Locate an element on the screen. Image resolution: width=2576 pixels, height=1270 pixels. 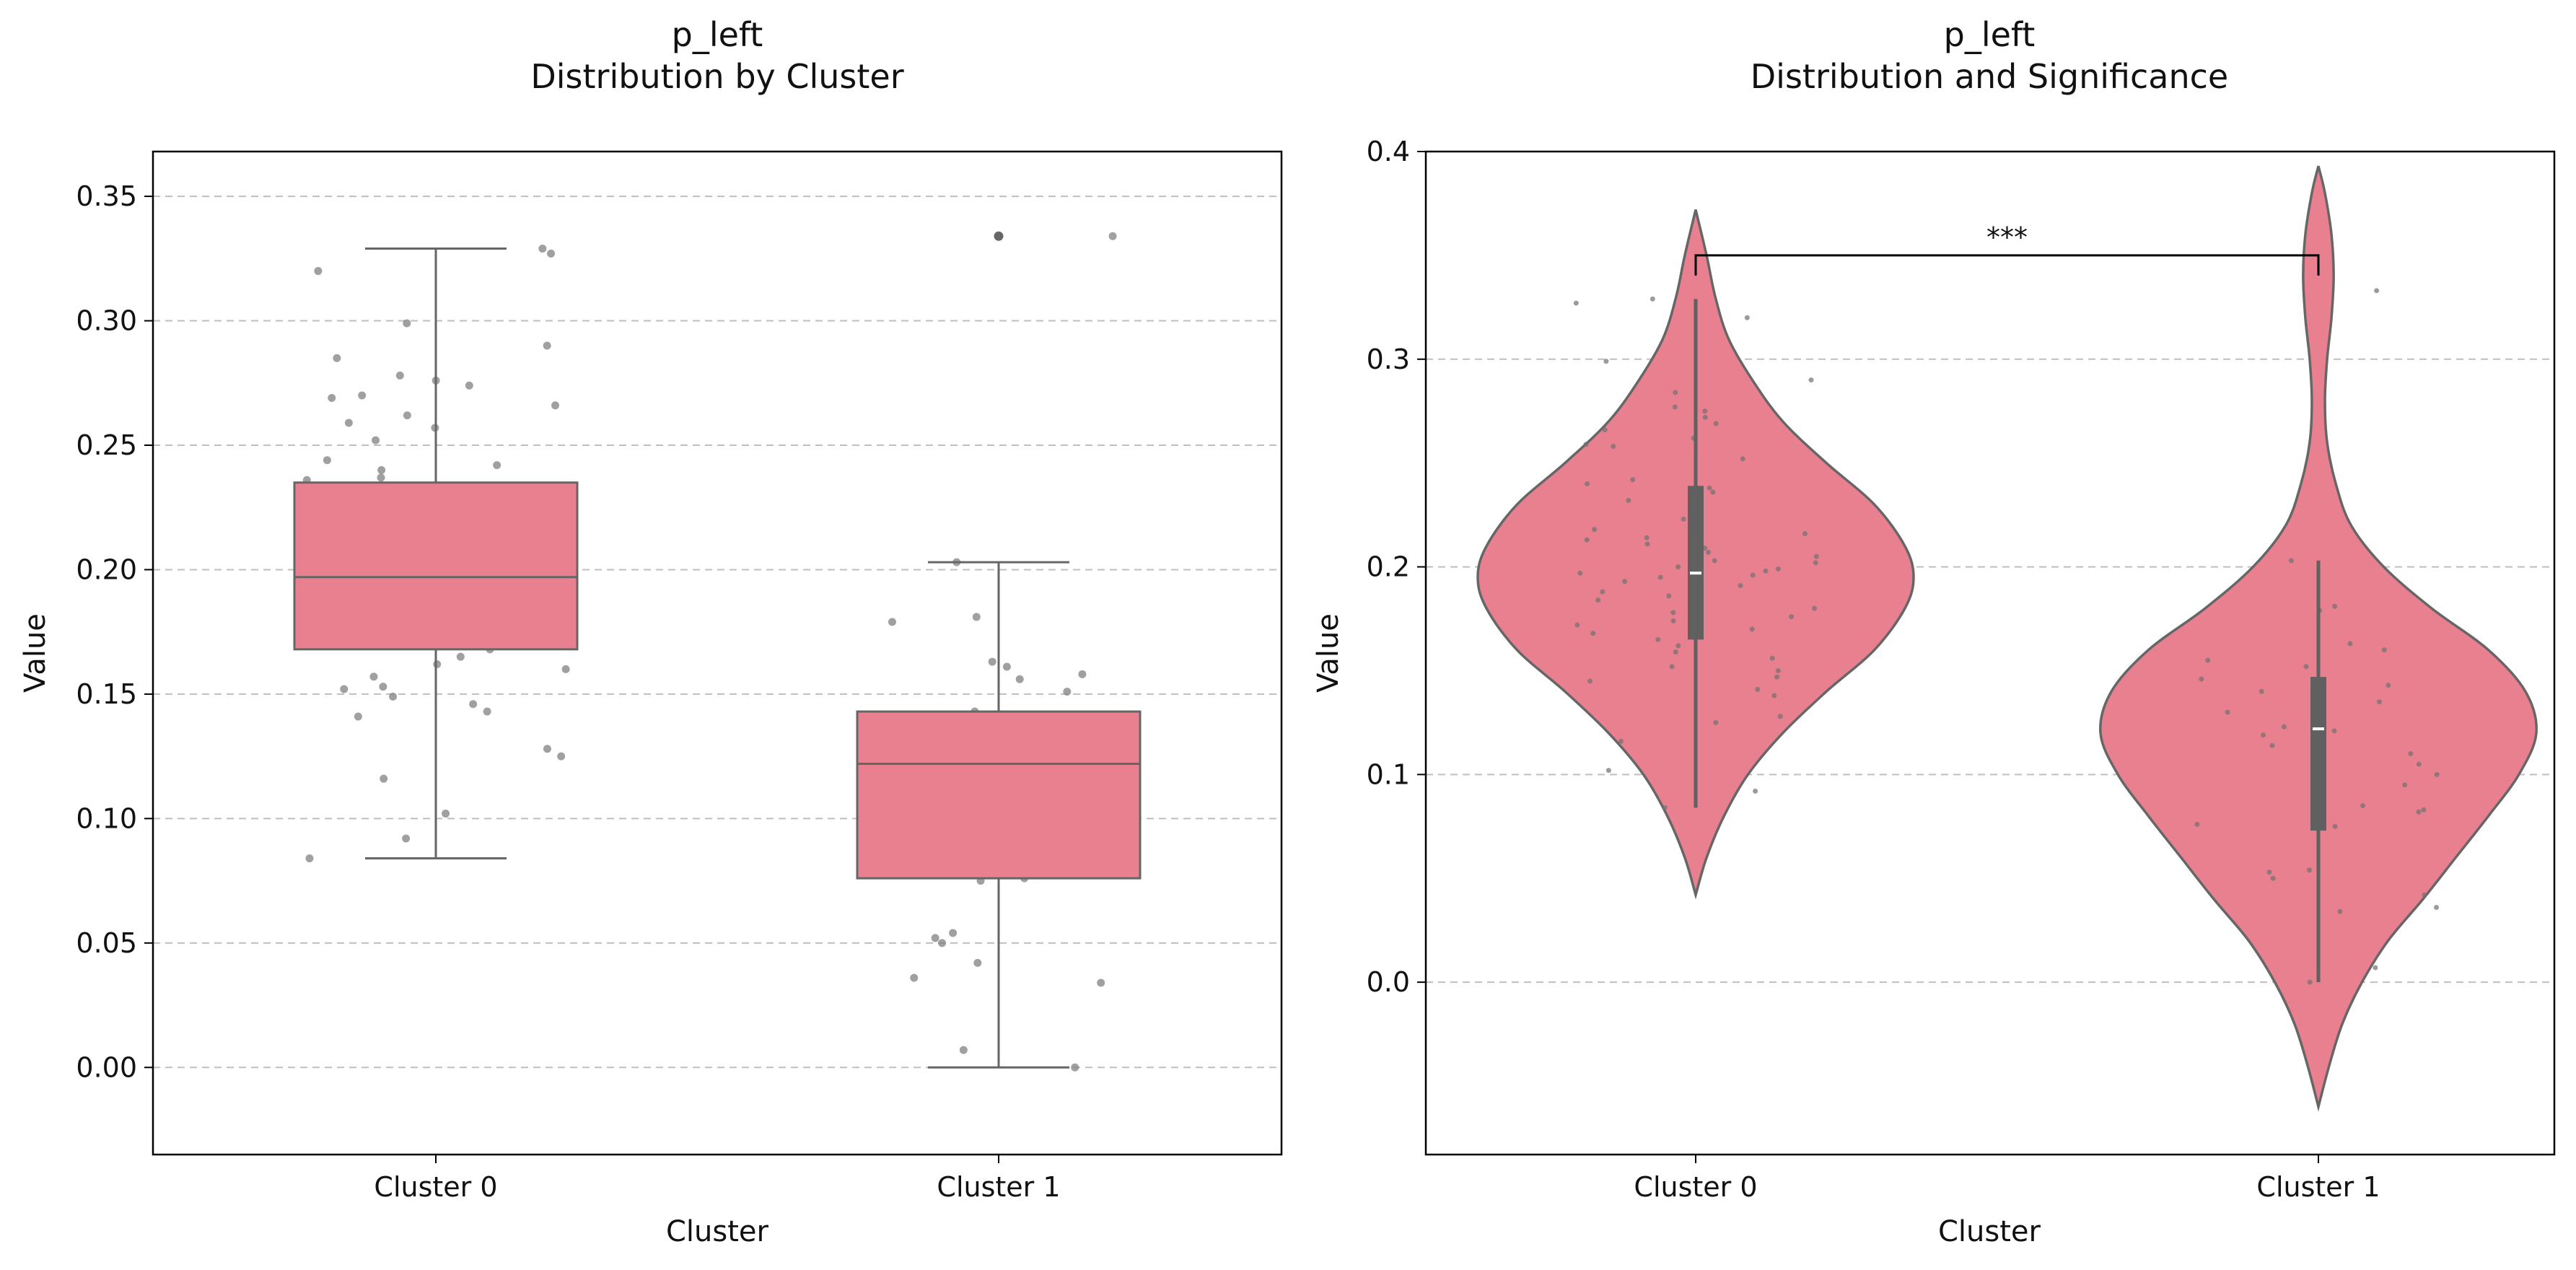
box-plot-y-ticks: 0.00 0.05 0.10 0.15 0.20 0.25 0.30 0.35 is located at coordinates (114, 631).